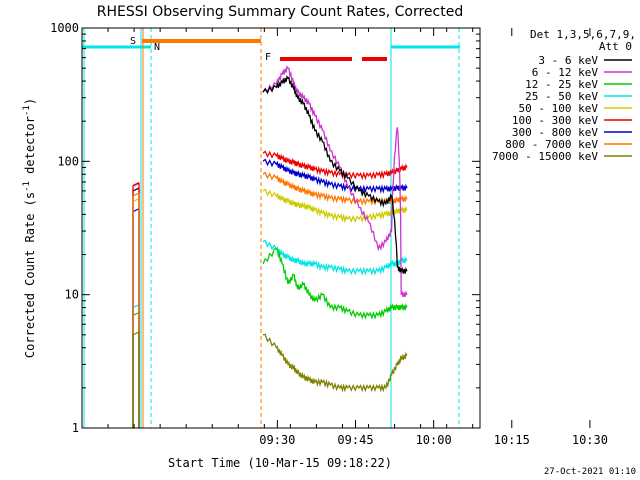 This screenshot has height=480, width=640. Describe the element at coordinates (561, 84) in the screenshot. I see `legend-label-2: 12 - 25 keV` at that location.